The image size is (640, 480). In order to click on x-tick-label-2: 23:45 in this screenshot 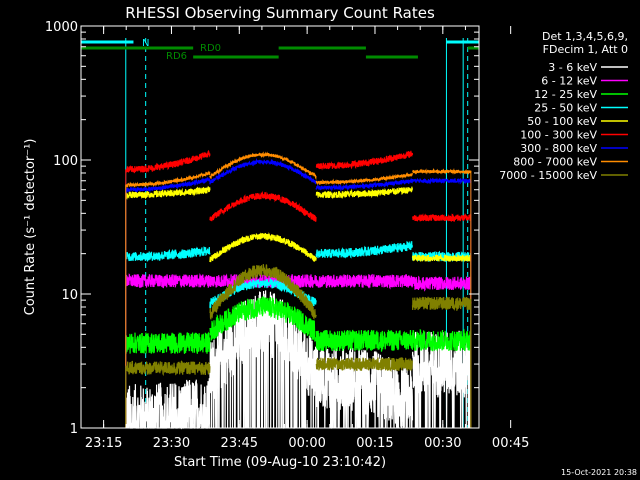, I will do `click(239, 443)`.